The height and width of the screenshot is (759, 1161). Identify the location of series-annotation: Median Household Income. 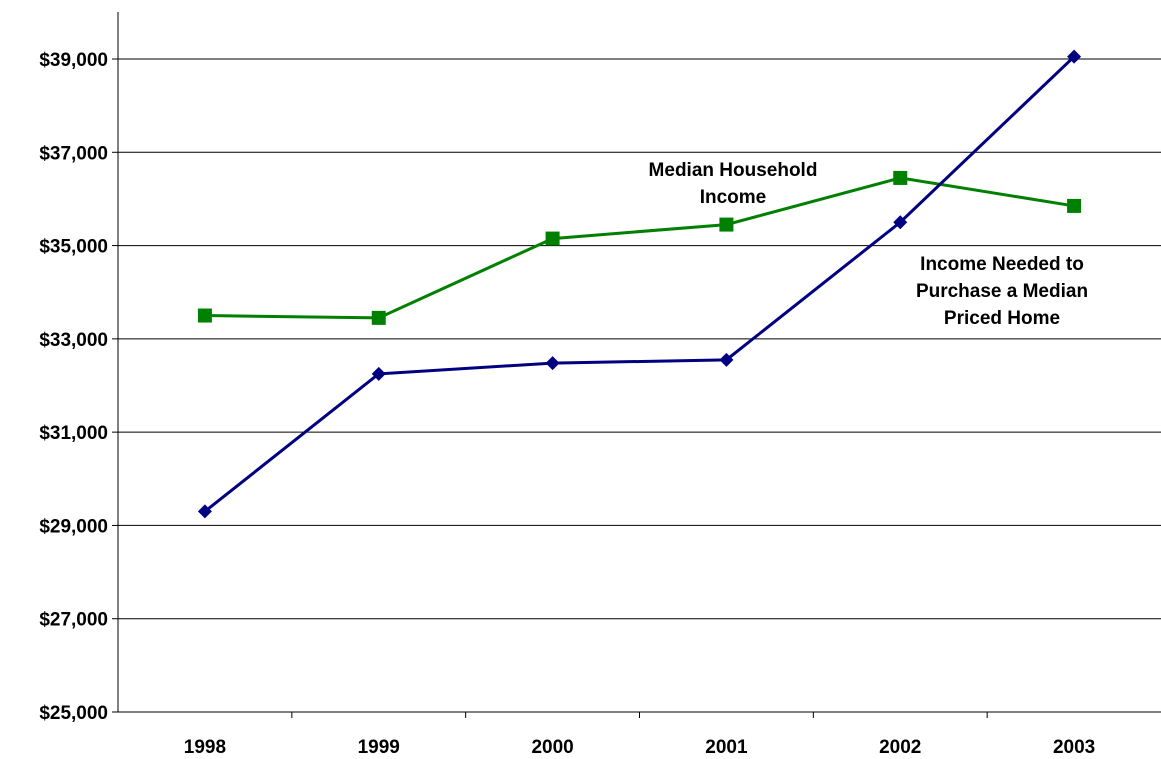
(733, 184).